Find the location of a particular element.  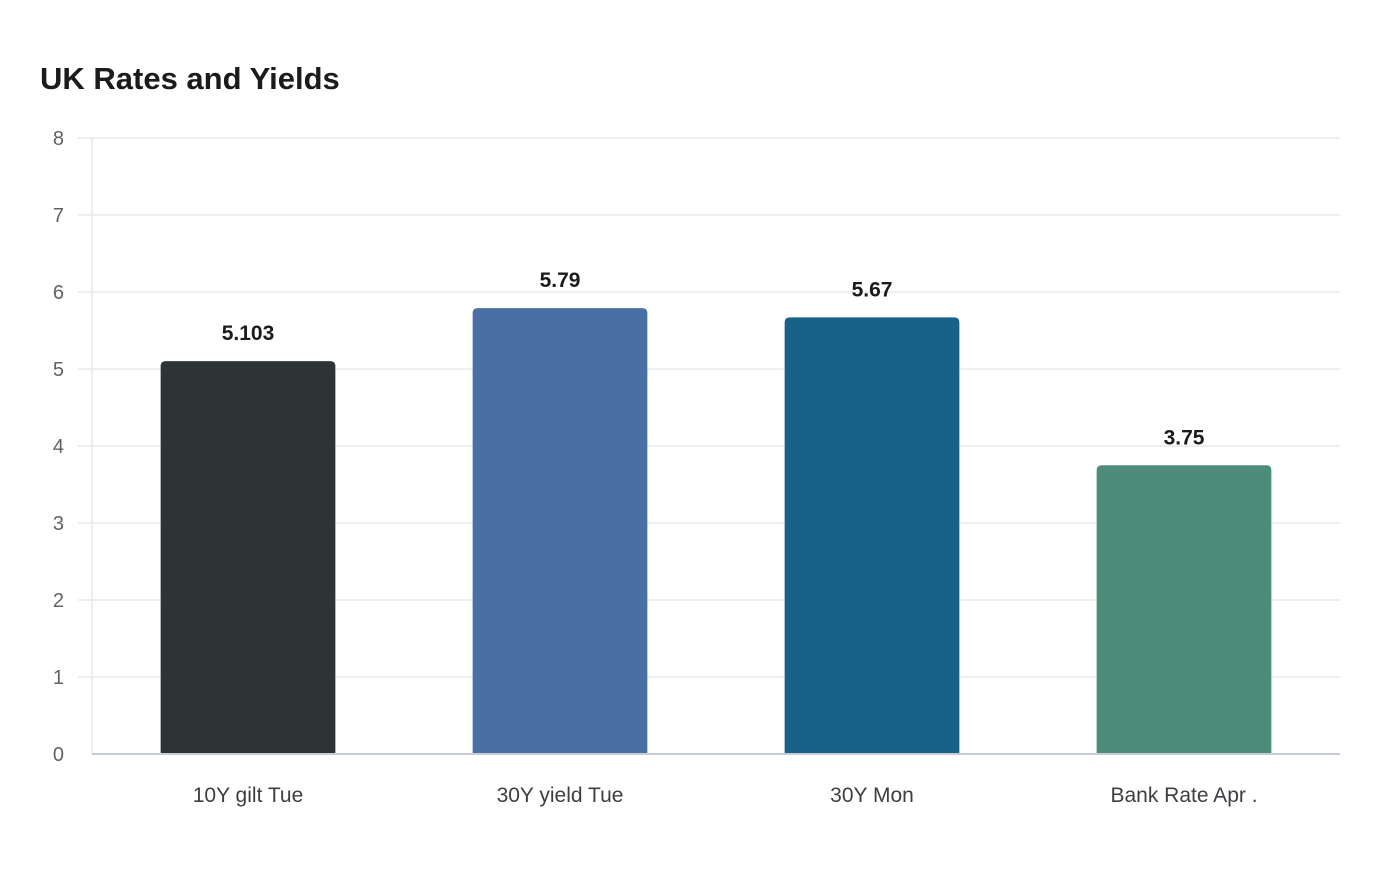

y-tick-label: 2 is located at coordinates (58, 601).